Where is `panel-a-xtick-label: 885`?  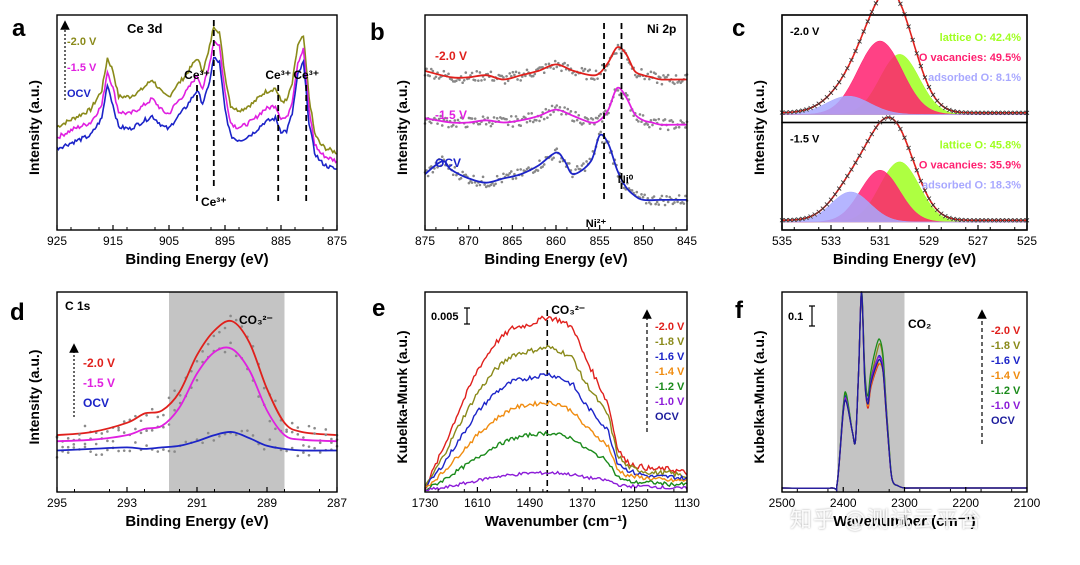 panel-a-xtick-label: 885 is located at coordinates (281, 241).